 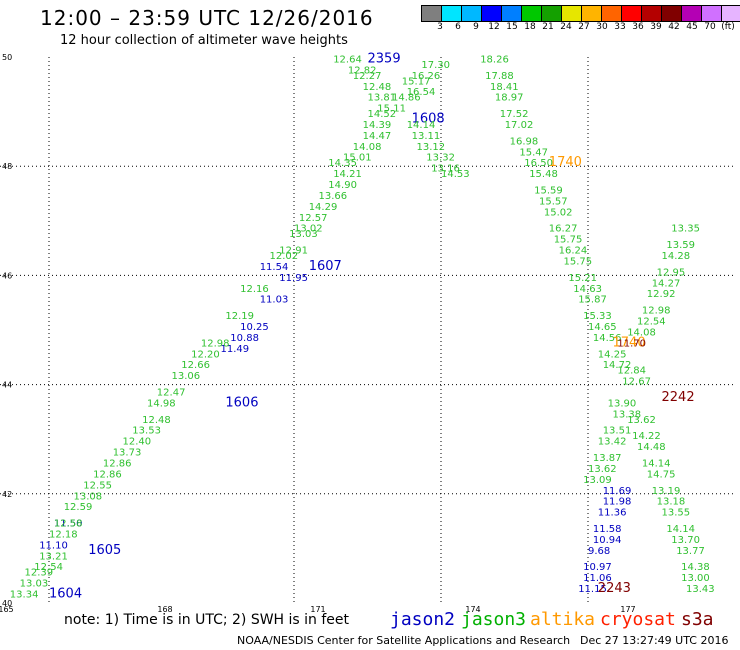 What do you see at coordinates (695, 578) in the screenshot?
I see `wave-height-value: 13.00` at bounding box center [695, 578].